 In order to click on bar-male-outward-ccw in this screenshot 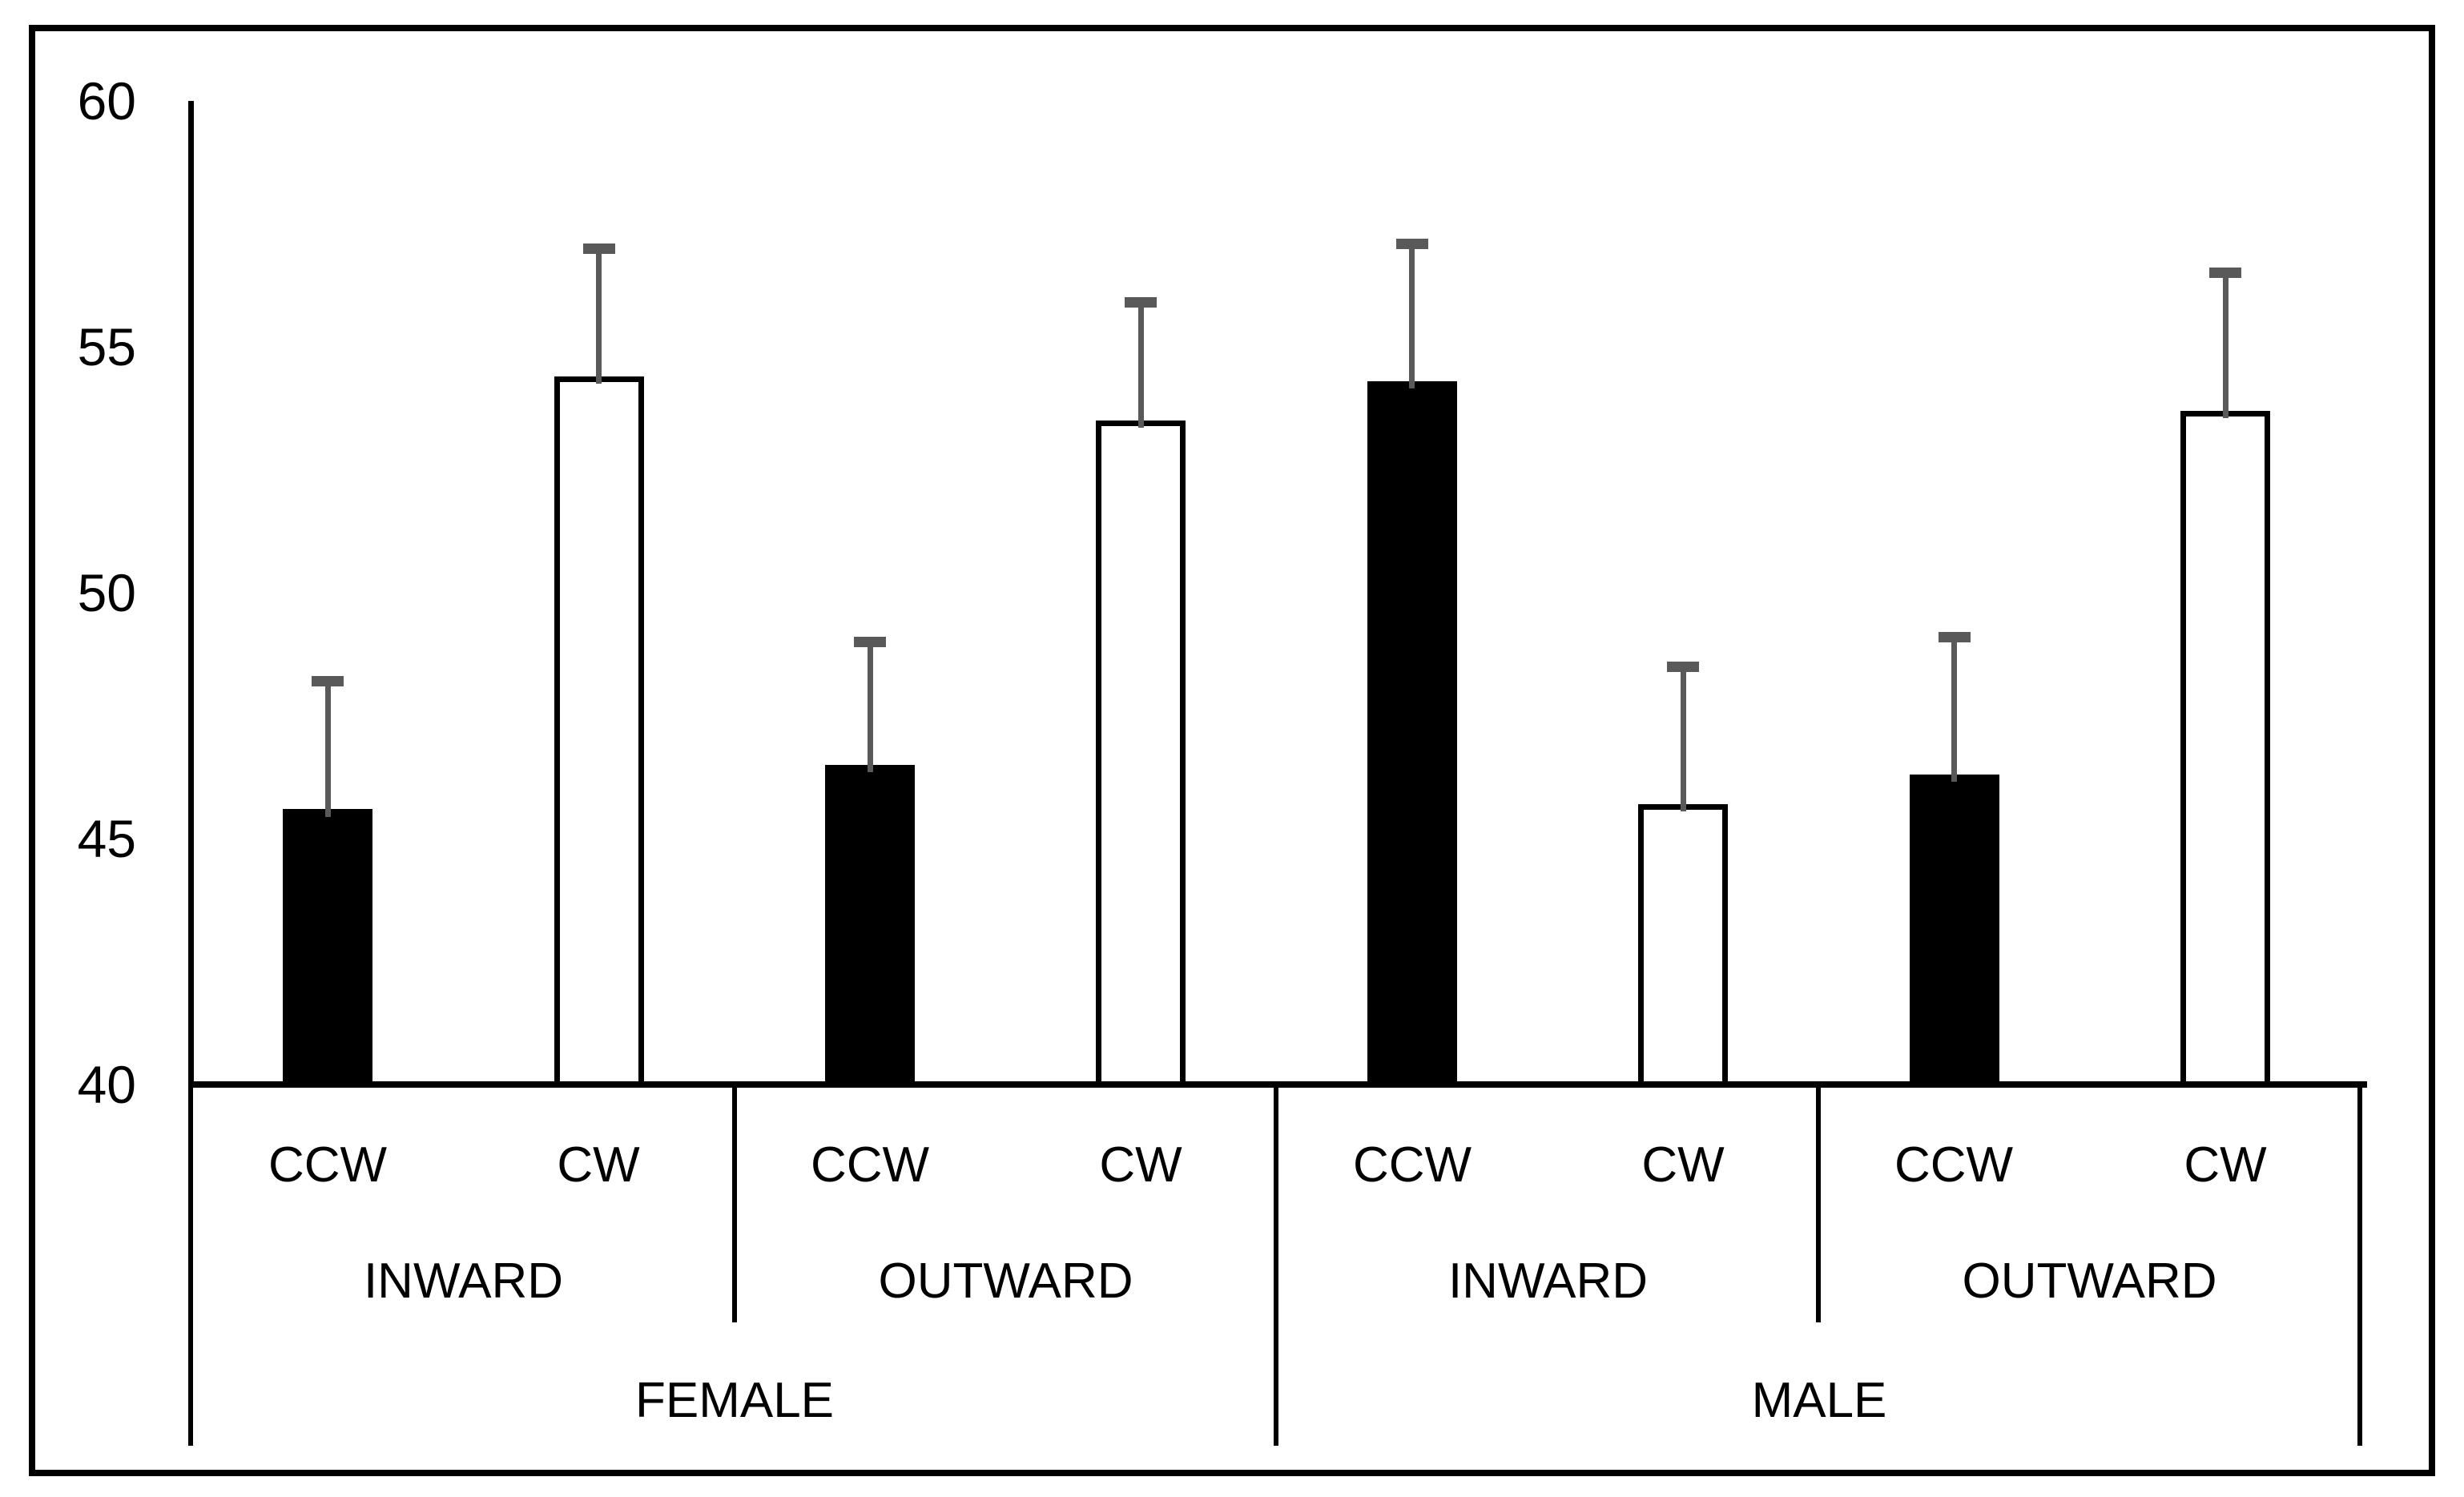, I will do `click(1955, 932)`.